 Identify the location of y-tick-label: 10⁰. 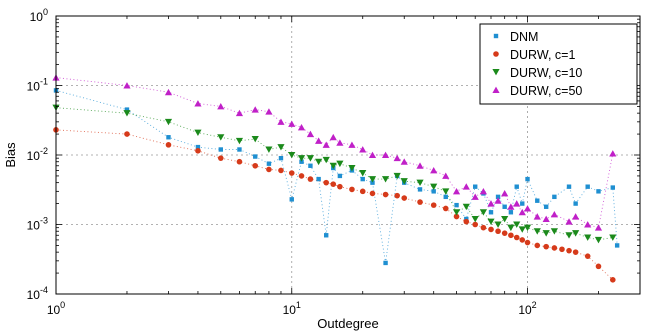
(39, 15).